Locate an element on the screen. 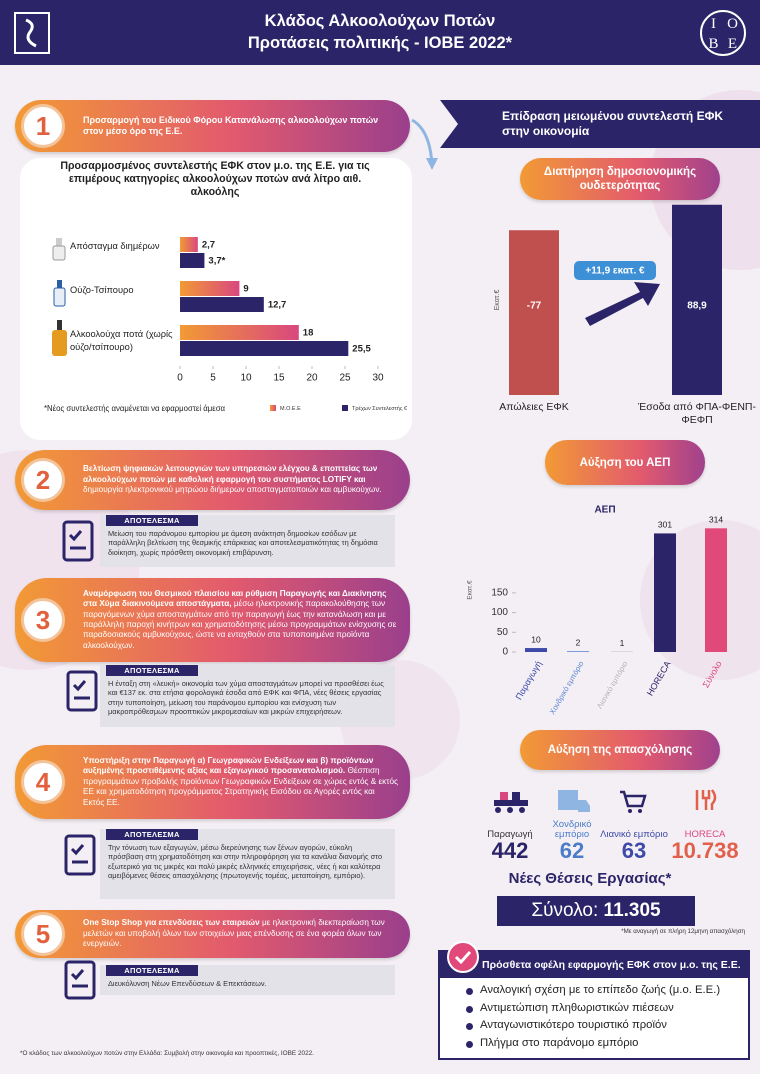  bullet is located at coordinates (469, 1026).